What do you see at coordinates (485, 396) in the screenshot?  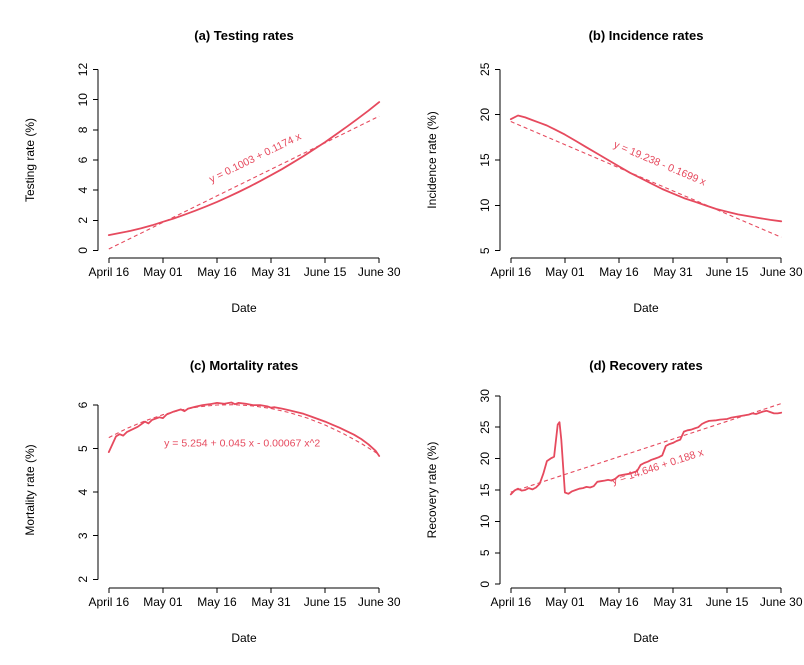 I see `y-tick-label: 30` at bounding box center [485, 396].